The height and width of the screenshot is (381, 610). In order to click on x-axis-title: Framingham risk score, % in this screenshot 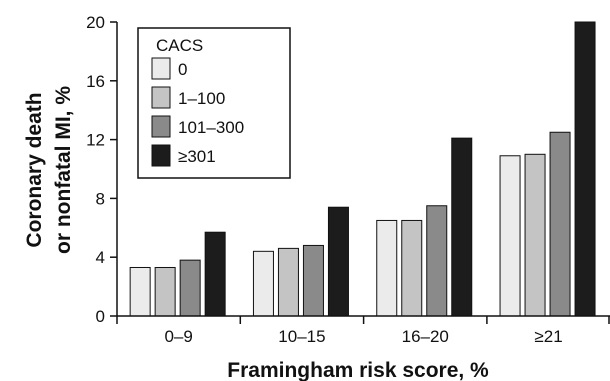, I will do `click(358, 370)`.